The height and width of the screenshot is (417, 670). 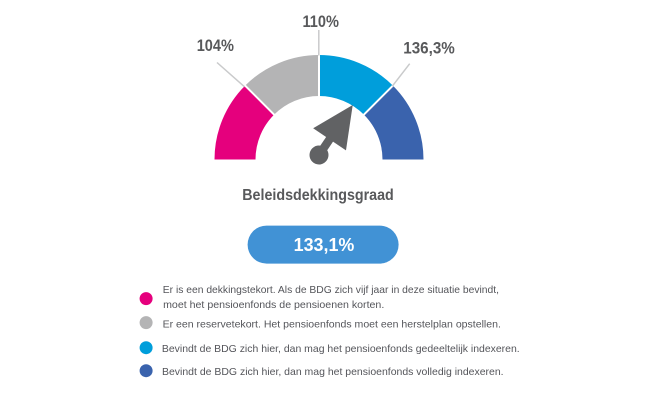 I want to click on svg-text: 136,3%, so click(x=429, y=49).